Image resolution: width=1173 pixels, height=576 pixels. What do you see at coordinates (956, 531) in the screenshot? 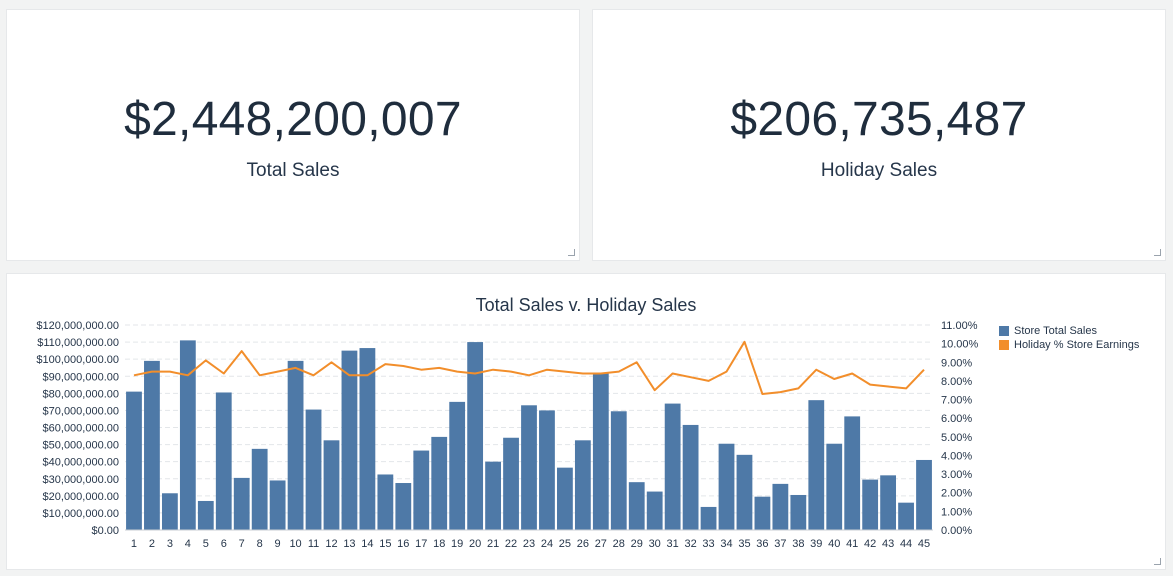
I see `y2-axis-tick-label: 0.00%` at bounding box center [956, 531].